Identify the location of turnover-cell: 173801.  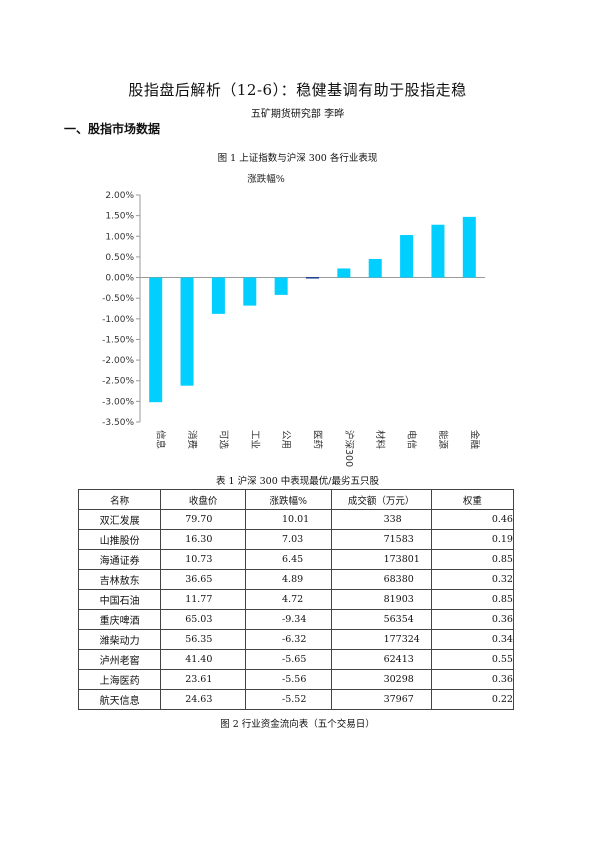
(381, 559).